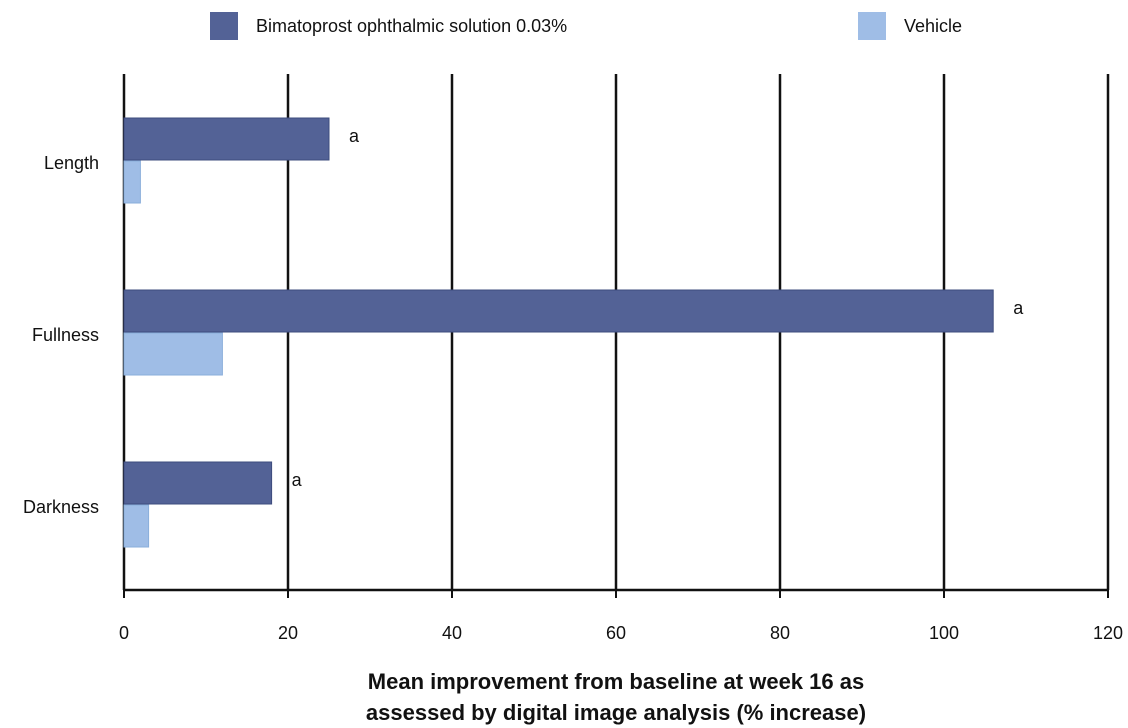  Describe the element at coordinates (412, 25) in the screenshot. I see `legend-label-bimatoprost: Bimatoprost ophthalmic solution 0.03%` at that location.